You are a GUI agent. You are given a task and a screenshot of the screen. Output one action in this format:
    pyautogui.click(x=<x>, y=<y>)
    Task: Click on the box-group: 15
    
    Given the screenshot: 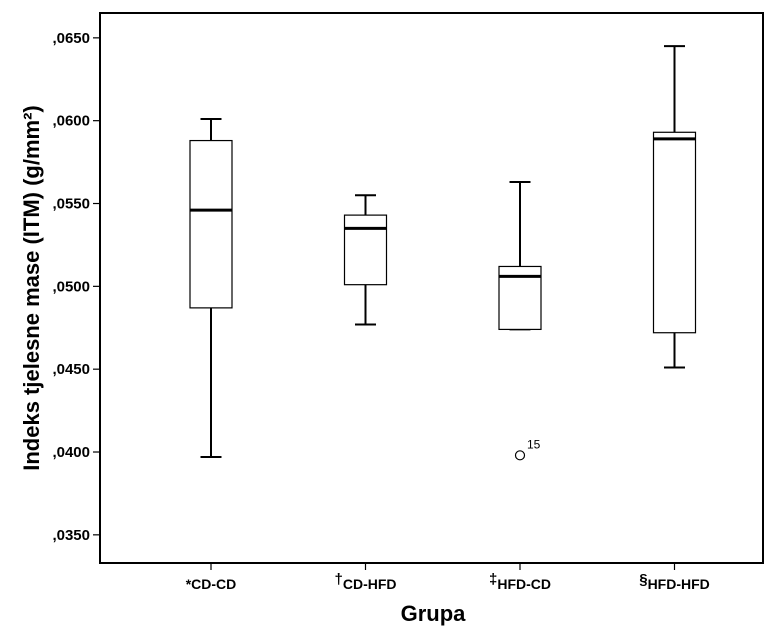 What is the action you would take?
    pyautogui.click(x=520, y=320)
    